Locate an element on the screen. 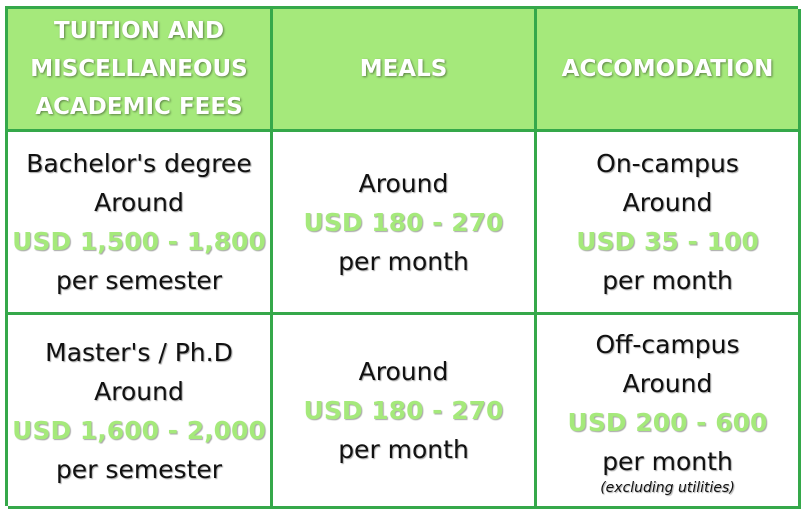 The height and width of the screenshot is (517, 808). tuition-price: USD 1,600 - 2,000 is located at coordinates (139, 430).